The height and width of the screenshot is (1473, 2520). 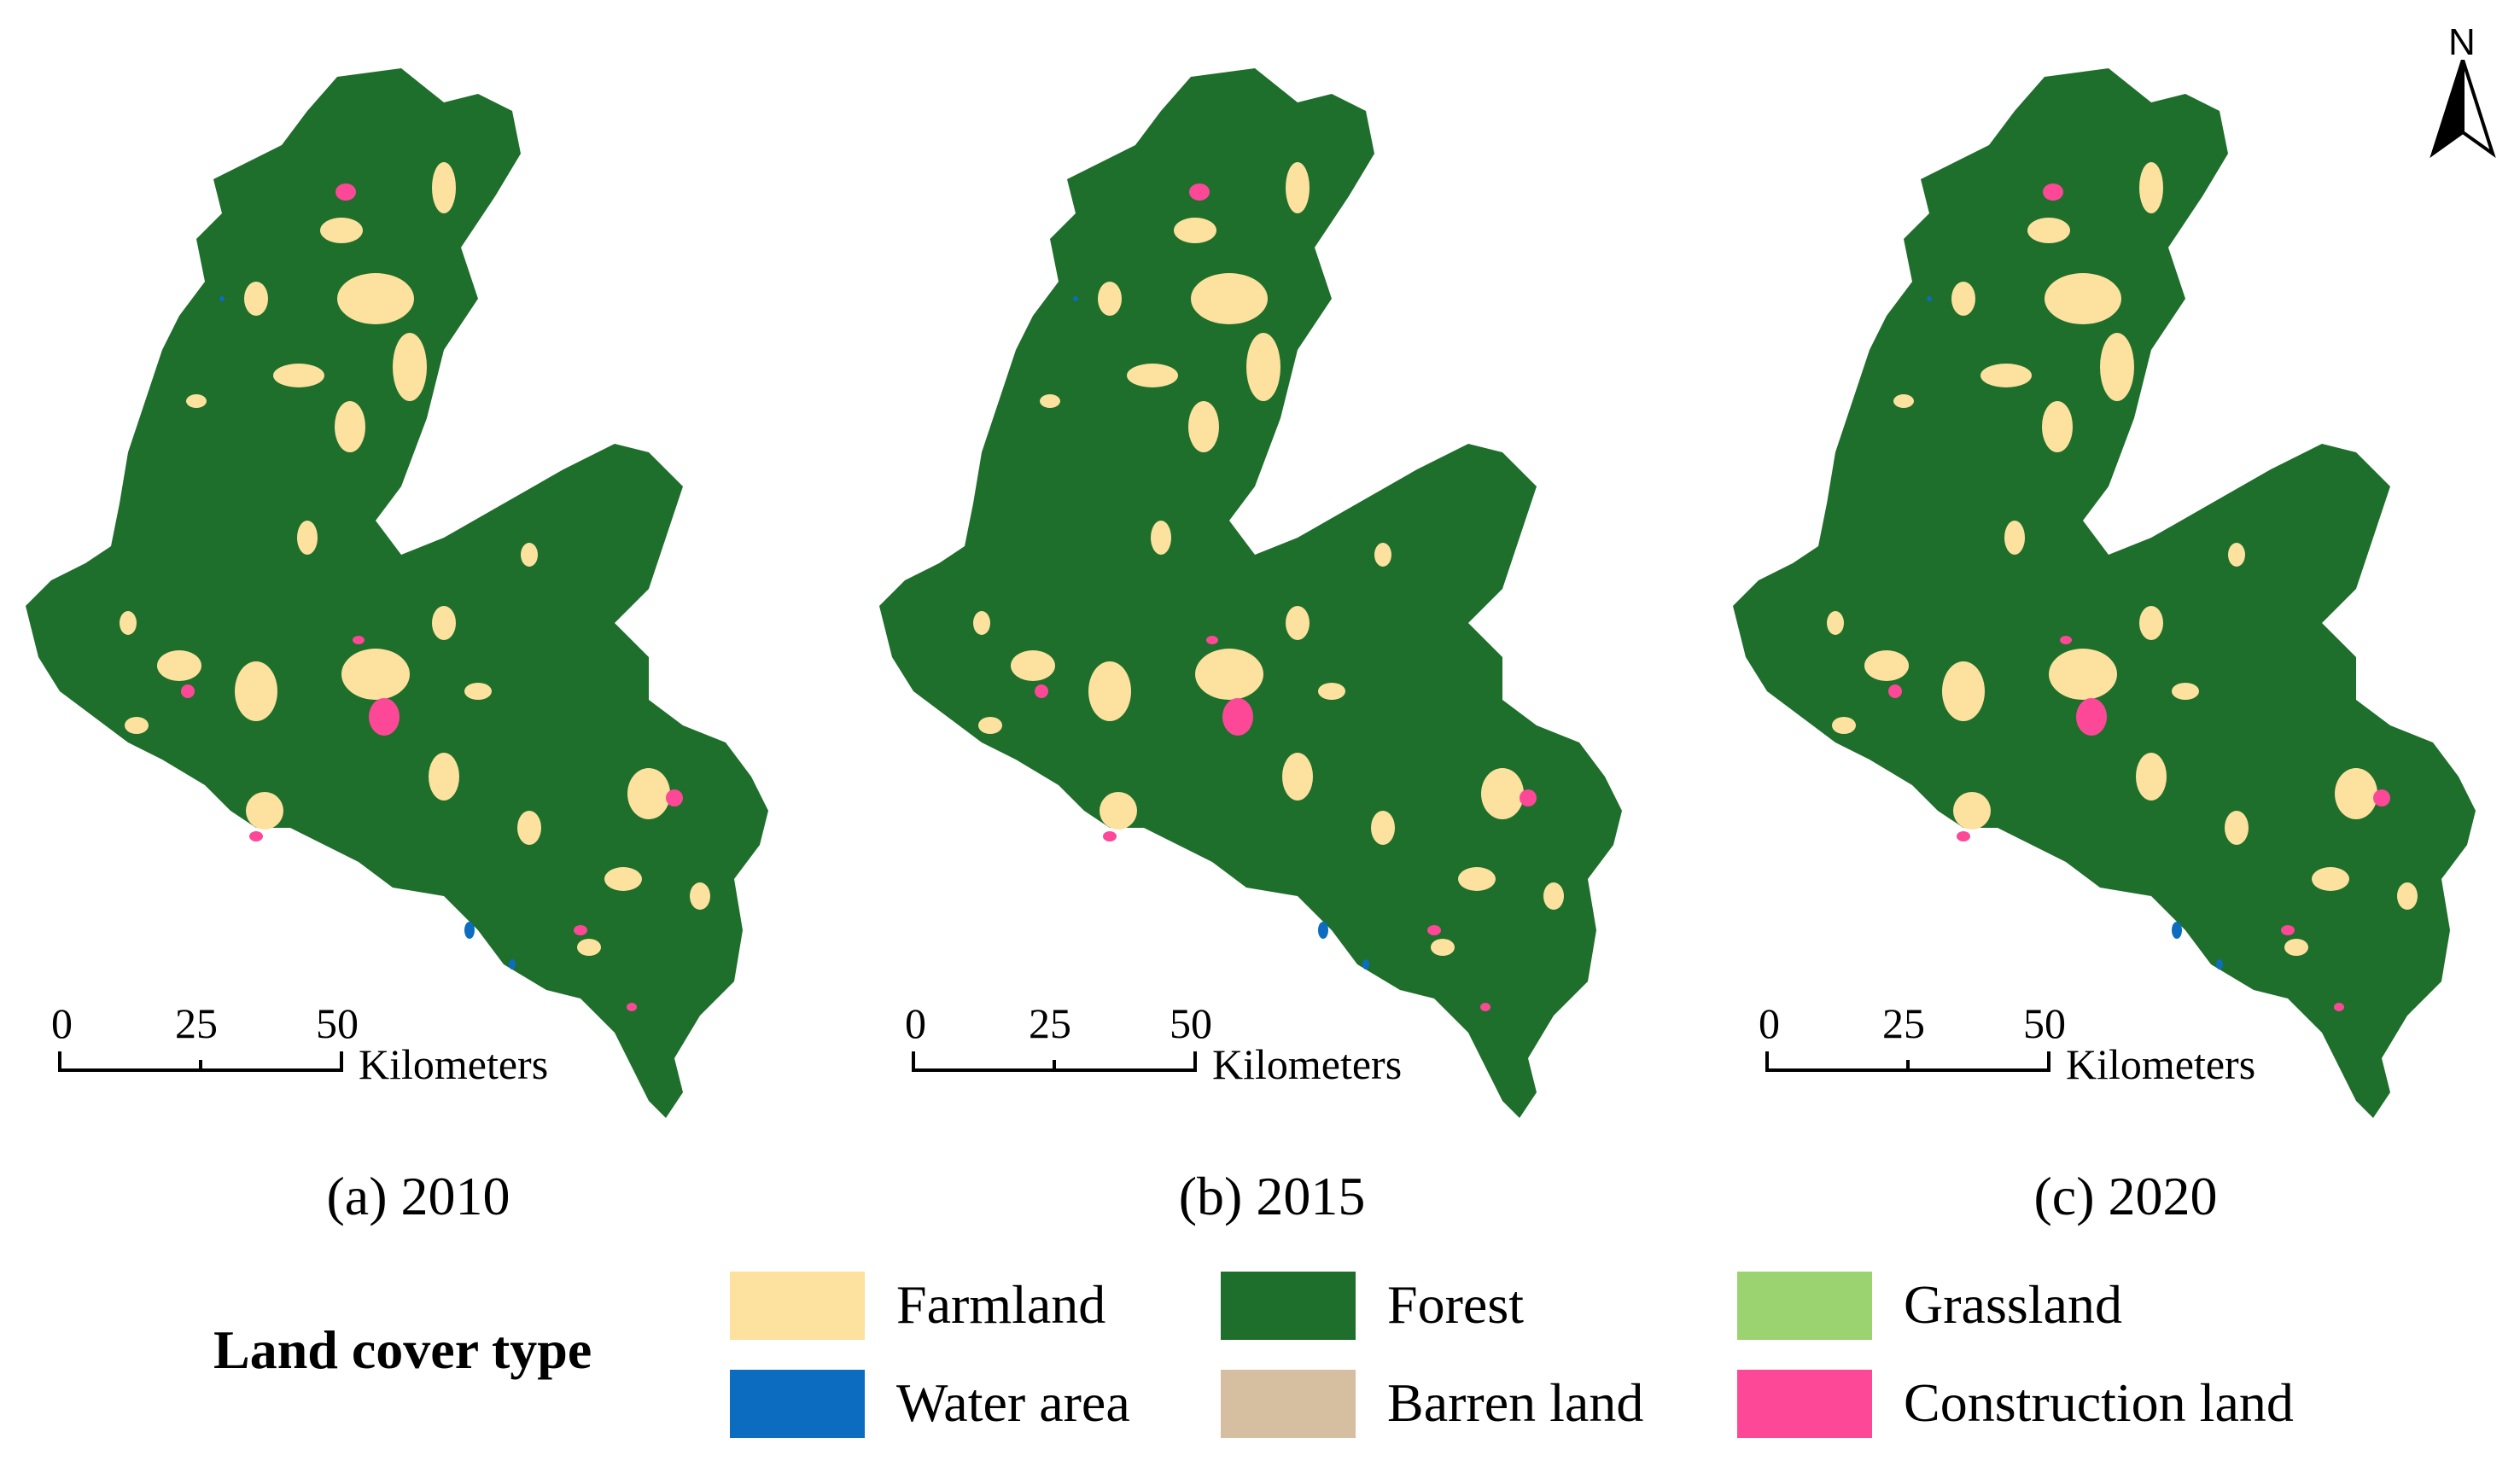 I want to click on legend-swatch-forest, so click(x=1288, y=1306).